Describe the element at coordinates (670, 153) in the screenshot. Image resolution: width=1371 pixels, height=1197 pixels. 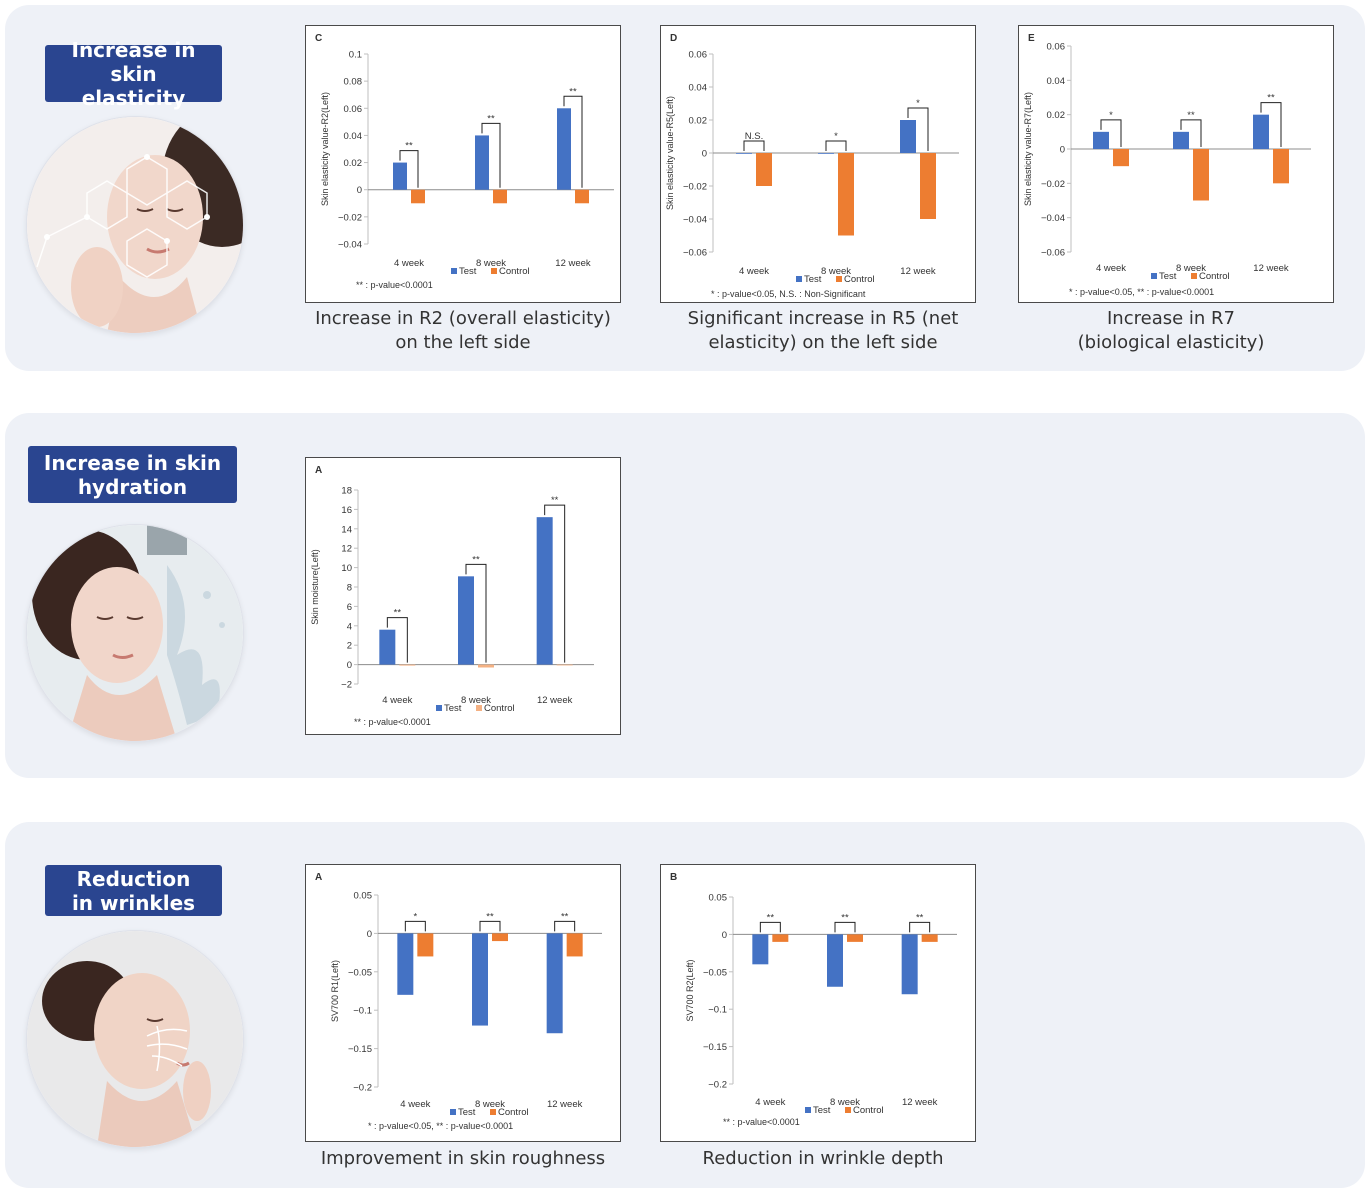
I see `y-axis-label: Skin elasticity value-R5(Left)` at that location.